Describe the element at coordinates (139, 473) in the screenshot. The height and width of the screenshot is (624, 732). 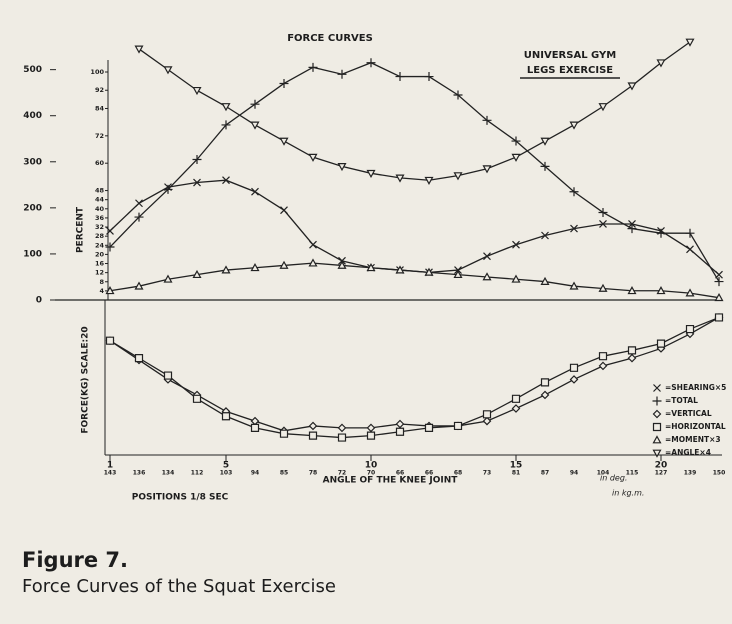
I see `angle-label: 136` at that location.